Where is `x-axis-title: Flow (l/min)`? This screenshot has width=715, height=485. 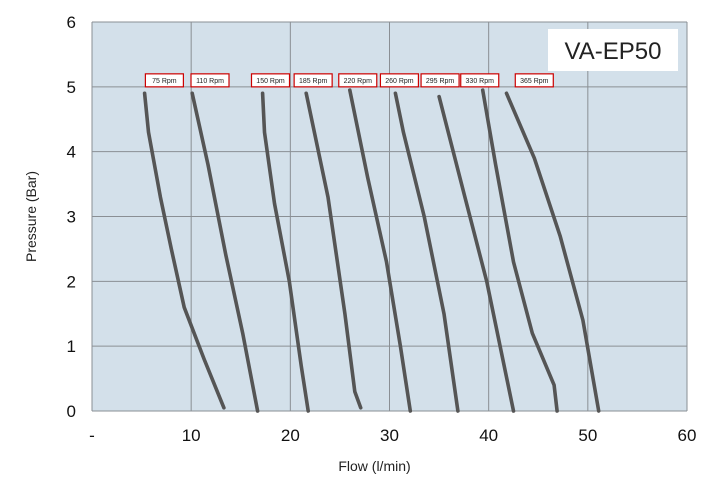 x-axis-title: Flow (l/min) is located at coordinates (374, 466).